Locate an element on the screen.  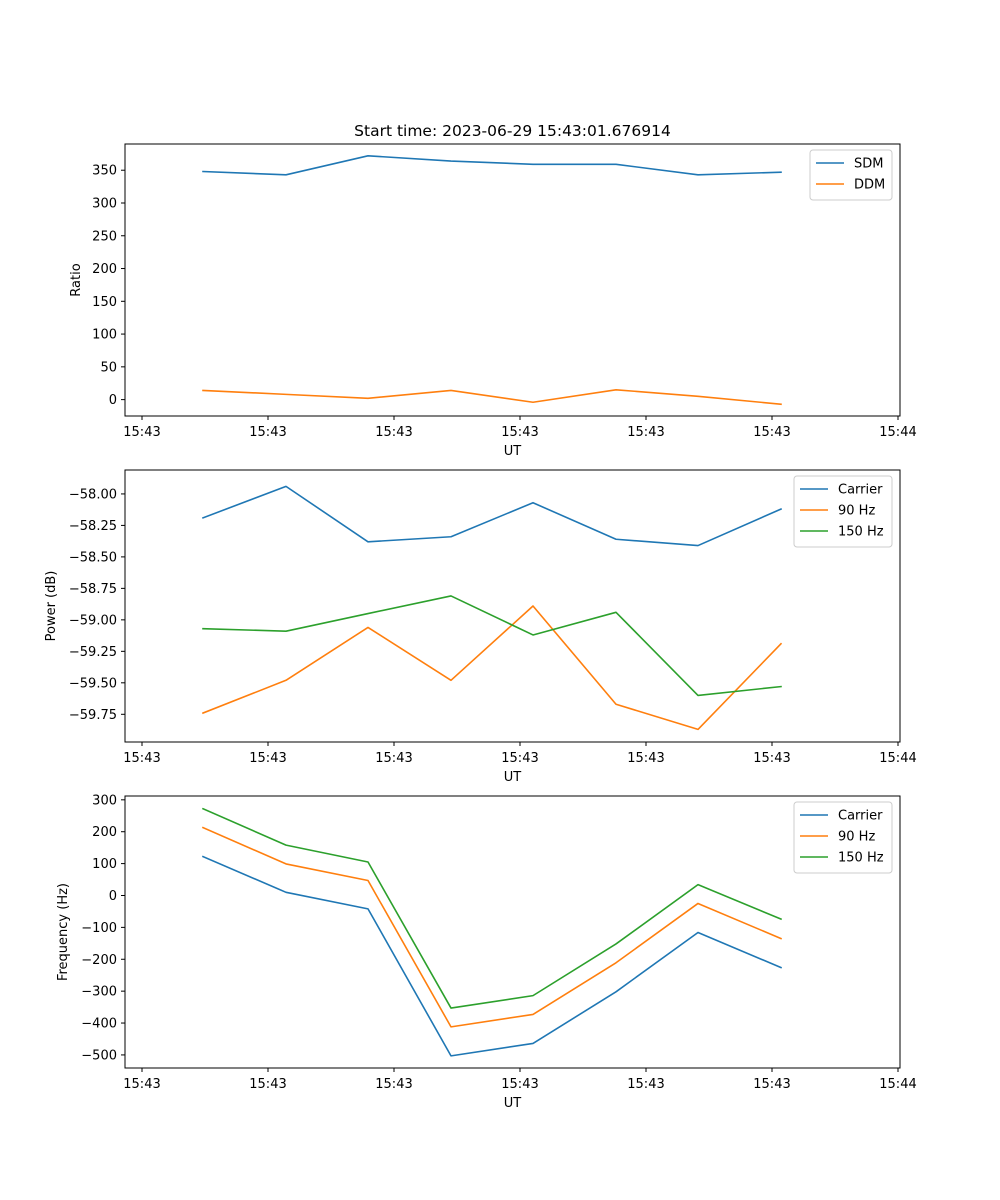
y-tick-label: −59.00 is located at coordinates (93, 620).